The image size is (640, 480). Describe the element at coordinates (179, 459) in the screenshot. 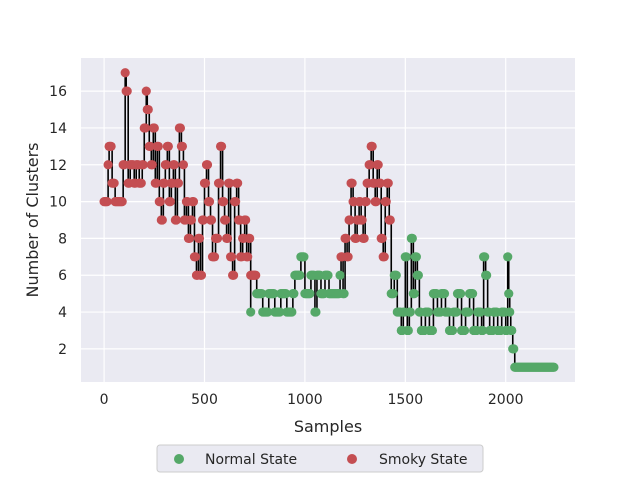

I see `legend-marker-normal` at that location.